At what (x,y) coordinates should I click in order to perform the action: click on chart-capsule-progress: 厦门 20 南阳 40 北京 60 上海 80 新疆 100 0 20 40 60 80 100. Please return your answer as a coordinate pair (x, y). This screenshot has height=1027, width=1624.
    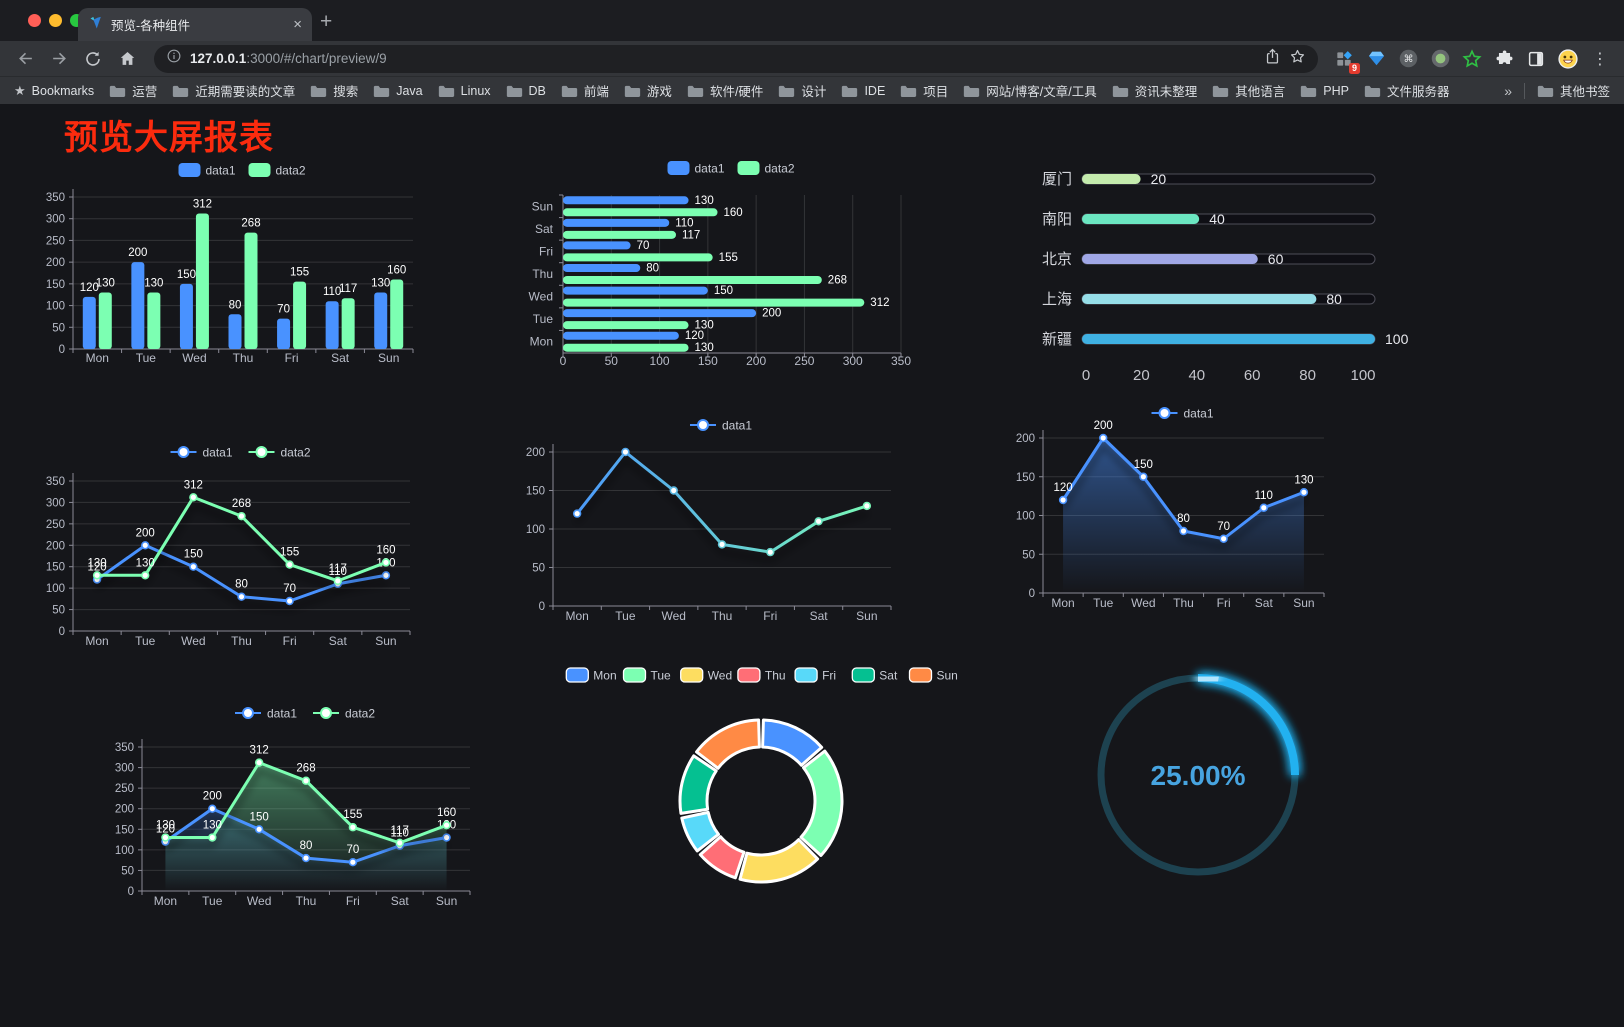
    Looking at the image, I should click on (1207, 274).